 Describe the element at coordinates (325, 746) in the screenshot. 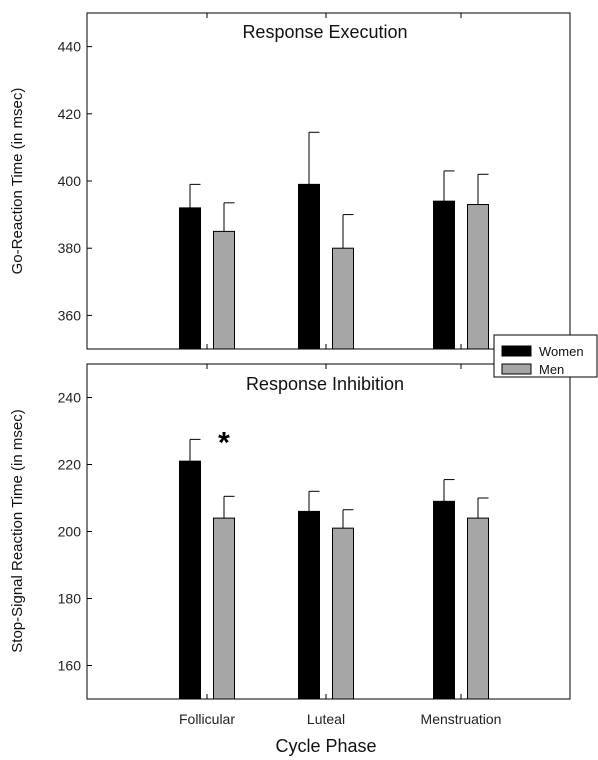

I see `x-axis-title: Cycle Phase` at that location.